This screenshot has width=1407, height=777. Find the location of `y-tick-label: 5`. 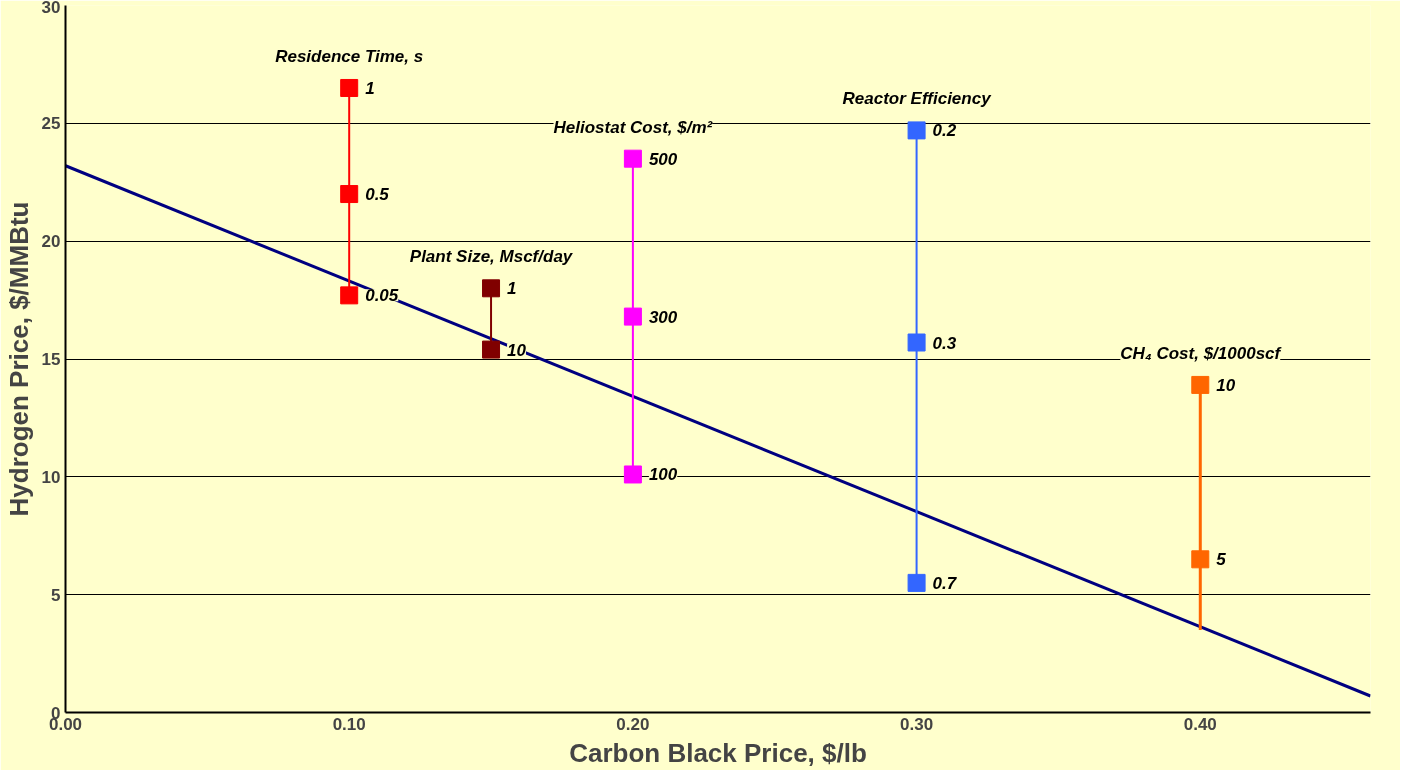

y-tick-label: 5 is located at coordinates (56, 595).